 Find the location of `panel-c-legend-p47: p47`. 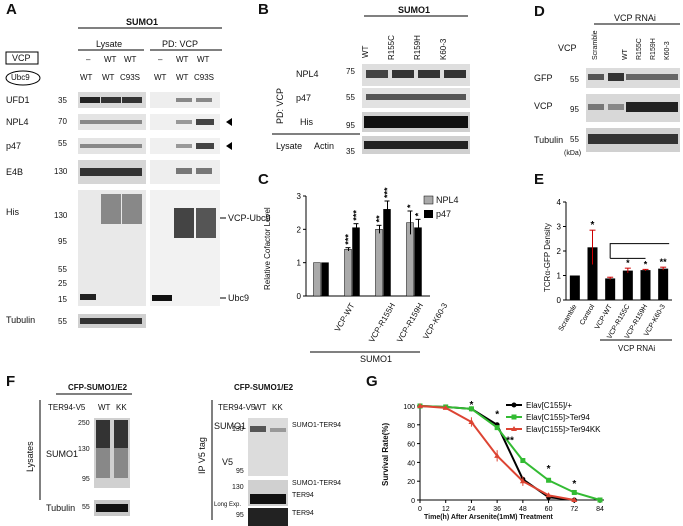

panel-c-legend-p47: p47 is located at coordinates (444, 214).